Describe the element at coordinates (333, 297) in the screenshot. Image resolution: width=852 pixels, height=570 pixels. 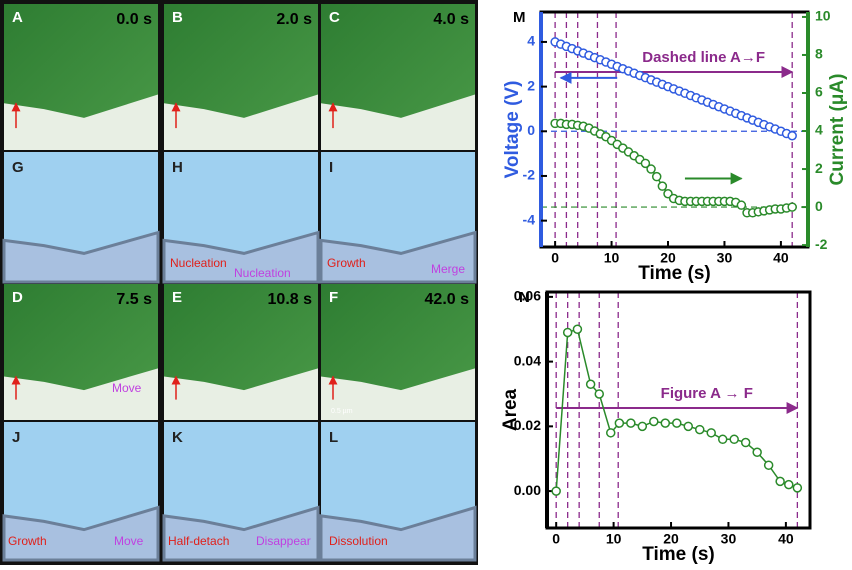
I see `panel-label: F` at that location.